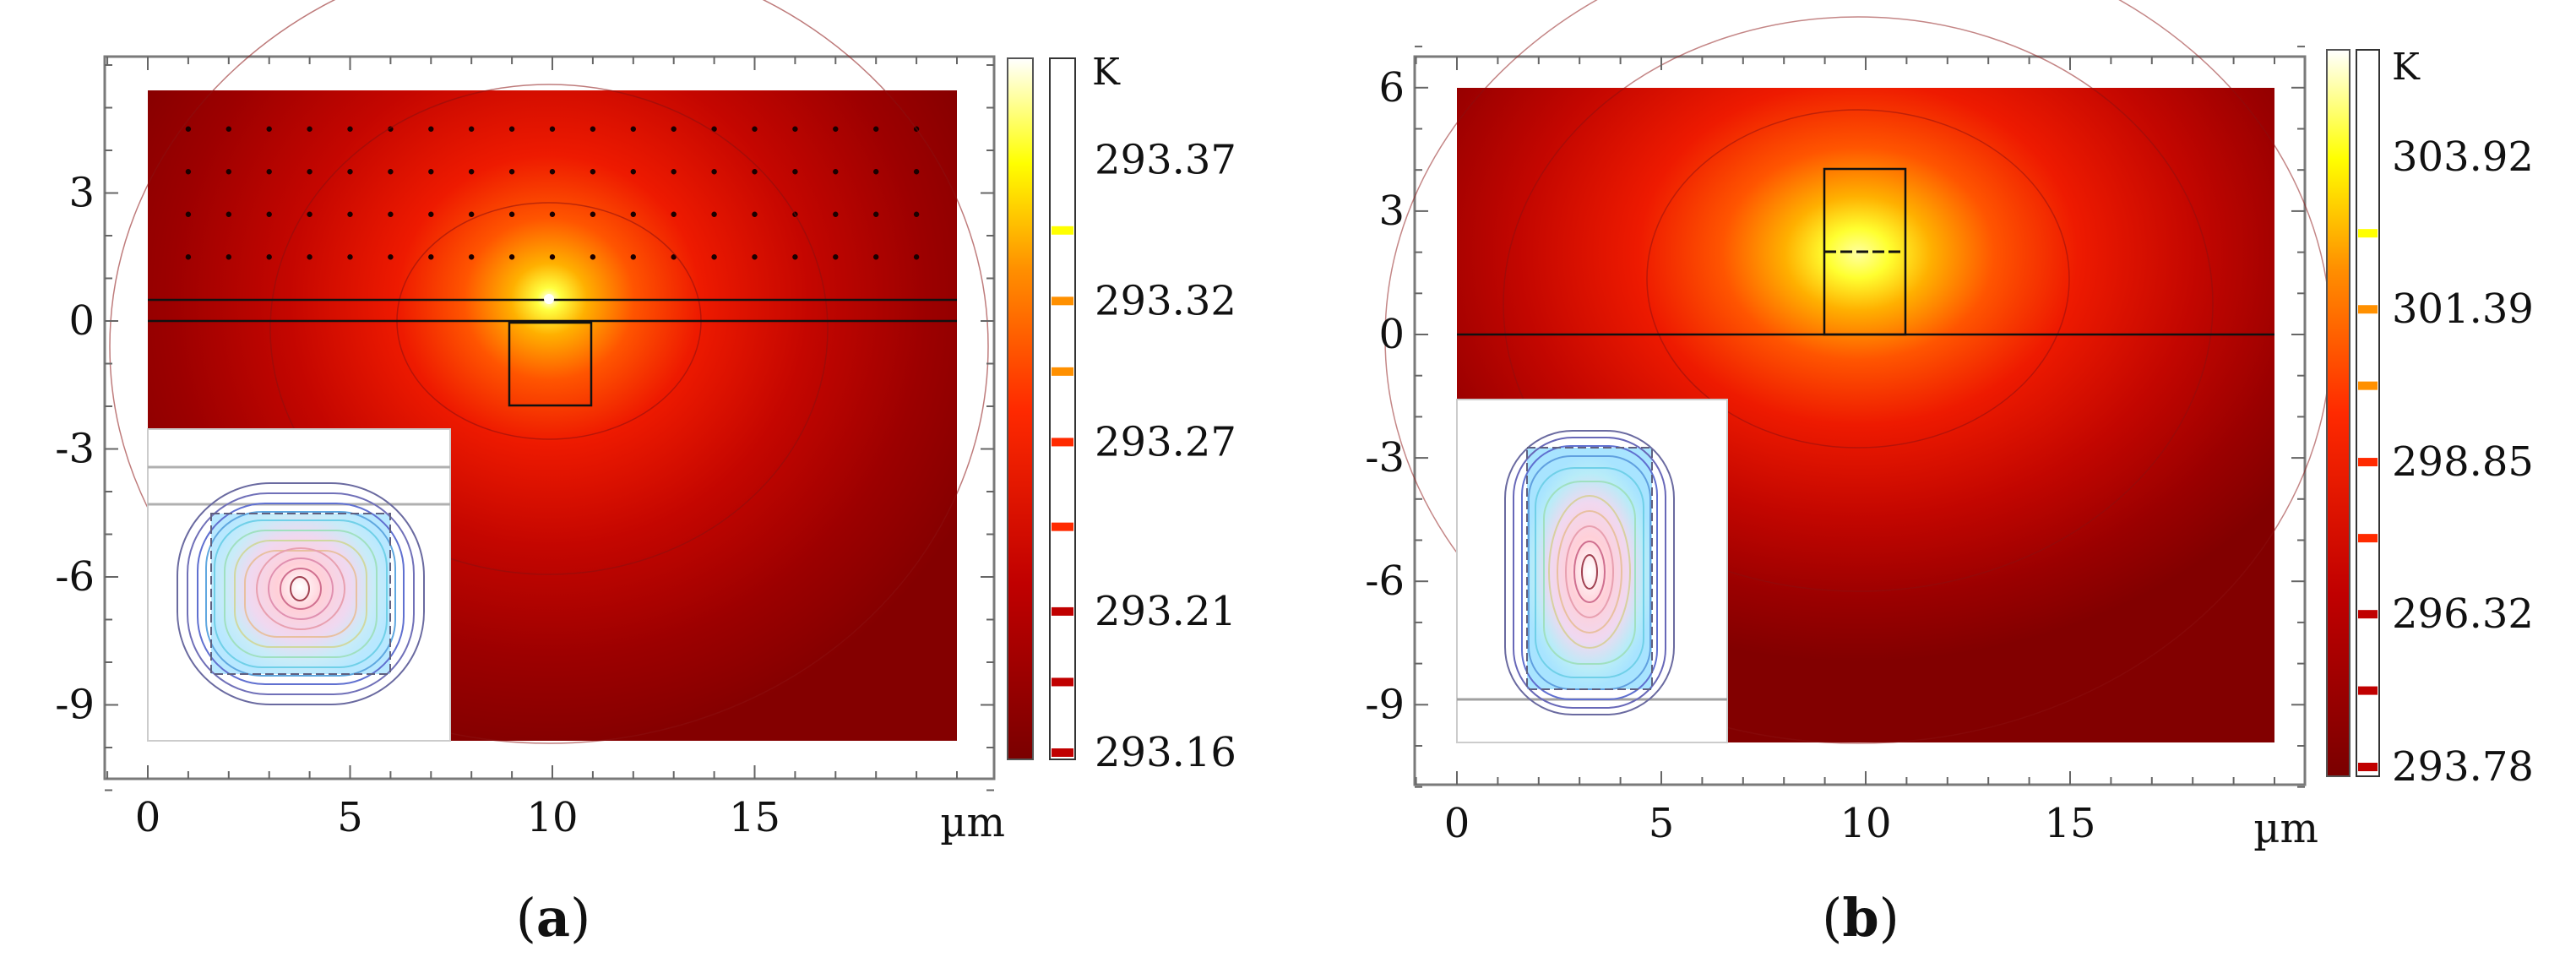 This screenshot has height=968, width=2576. I want to click on colorbar-gradient, so click(2338, 413).